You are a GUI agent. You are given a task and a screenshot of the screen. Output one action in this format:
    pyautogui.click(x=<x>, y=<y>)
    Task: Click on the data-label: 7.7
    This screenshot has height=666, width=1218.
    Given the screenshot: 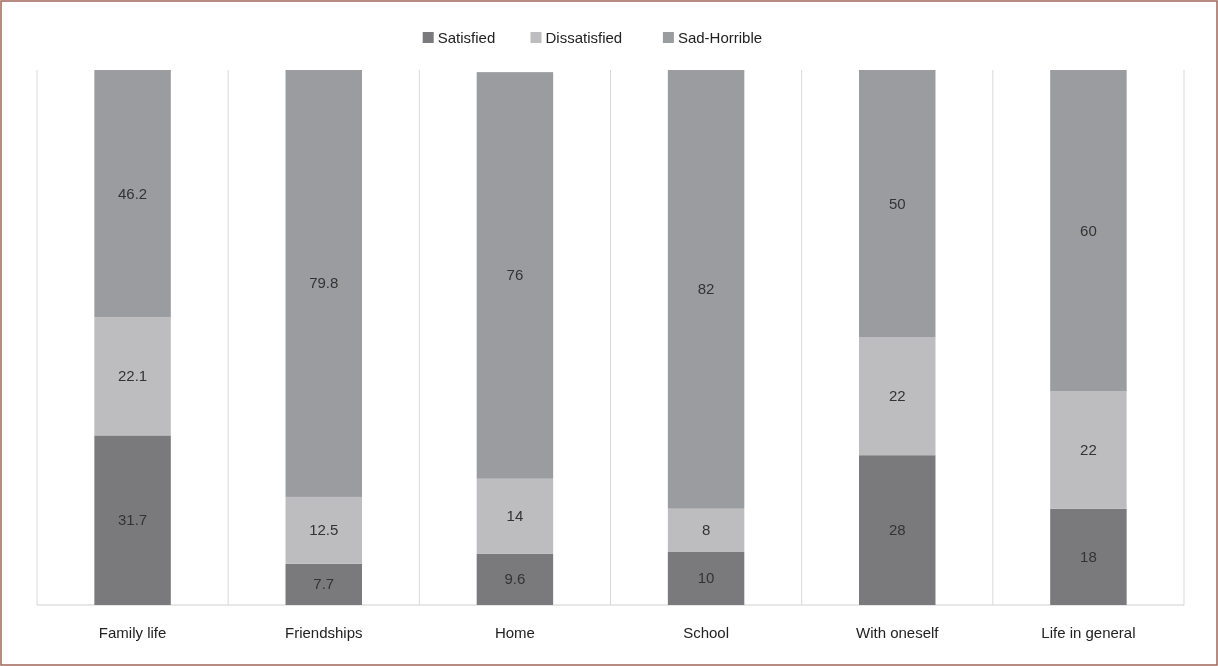 What is the action you would take?
    pyautogui.click(x=324, y=584)
    